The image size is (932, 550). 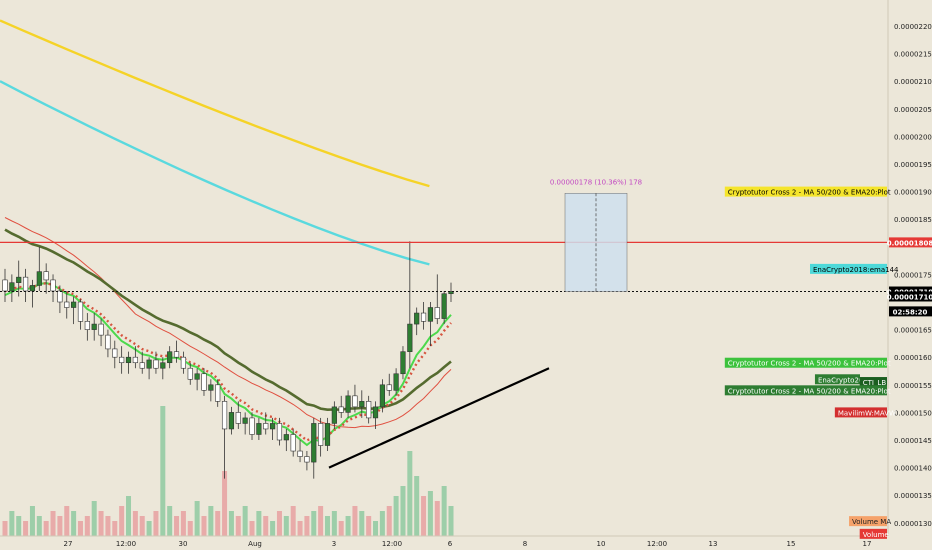 What do you see at coordinates (450, 544) in the screenshot?
I see `x-tick-label: 6` at bounding box center [450, 544].